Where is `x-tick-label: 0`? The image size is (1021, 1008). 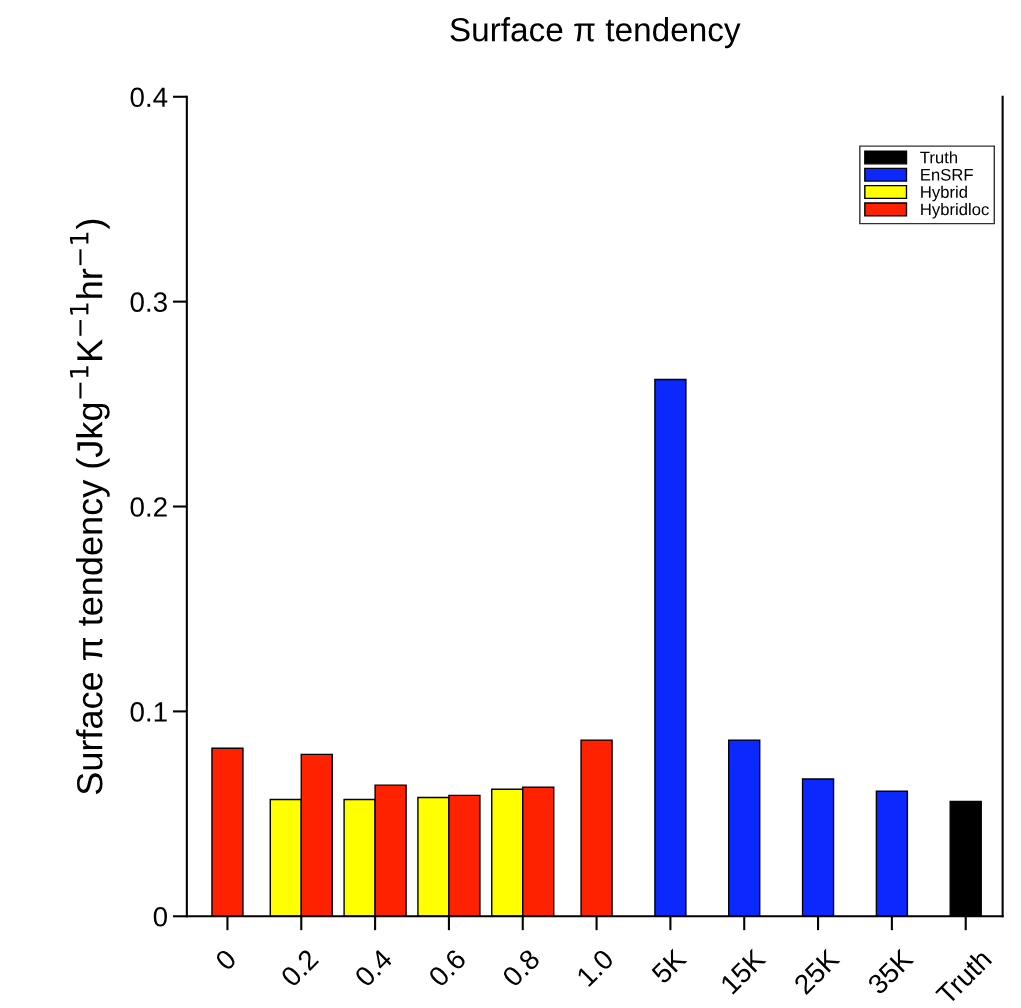 x-tick-label: 0 is located at coordinates (226, 960).